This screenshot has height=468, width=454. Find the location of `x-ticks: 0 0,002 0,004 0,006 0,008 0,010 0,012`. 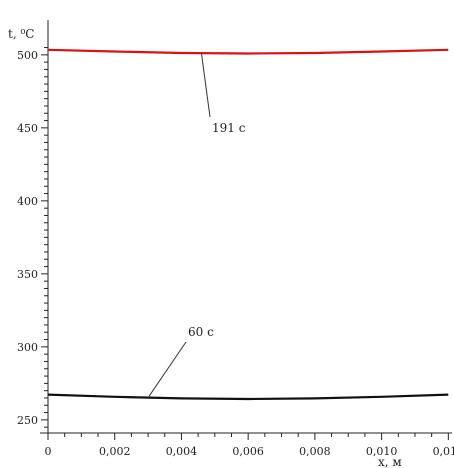

x-ticks: 0 0,002 0,004 0,006 0,008 0,010 0,012 is located at coordinates (249, 445).